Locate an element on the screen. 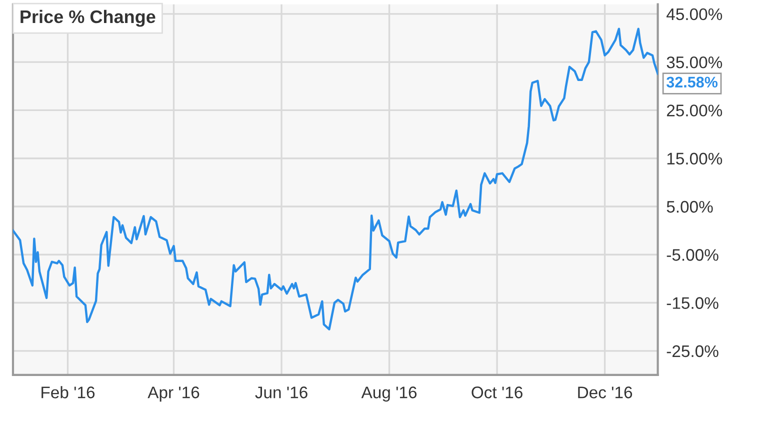  y-tick-label: 15.00% is located at coordinates (694, 158).